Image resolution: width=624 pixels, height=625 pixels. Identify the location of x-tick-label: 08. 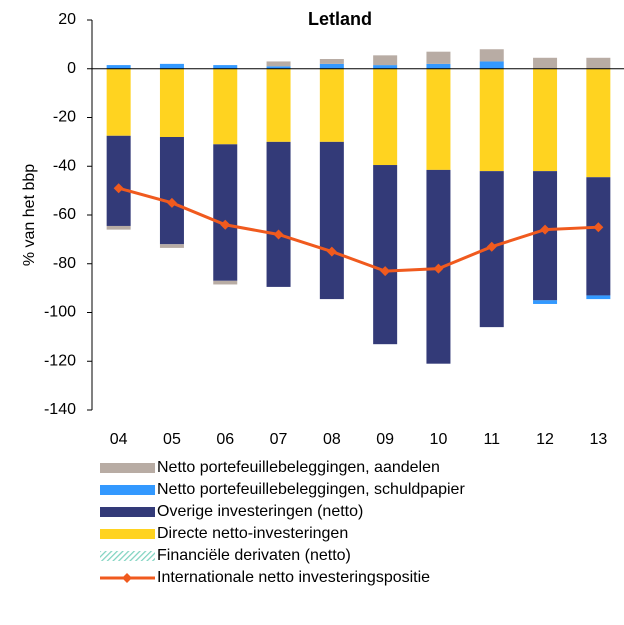
(332, 439).